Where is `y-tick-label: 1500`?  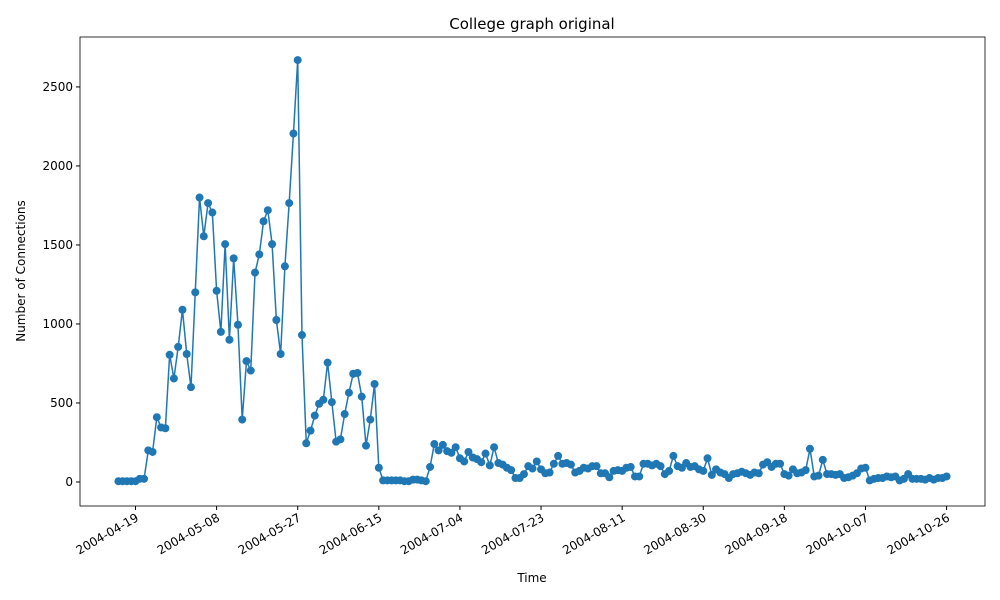
y-tick-label: 1500 is located at coordinates (57, 245).